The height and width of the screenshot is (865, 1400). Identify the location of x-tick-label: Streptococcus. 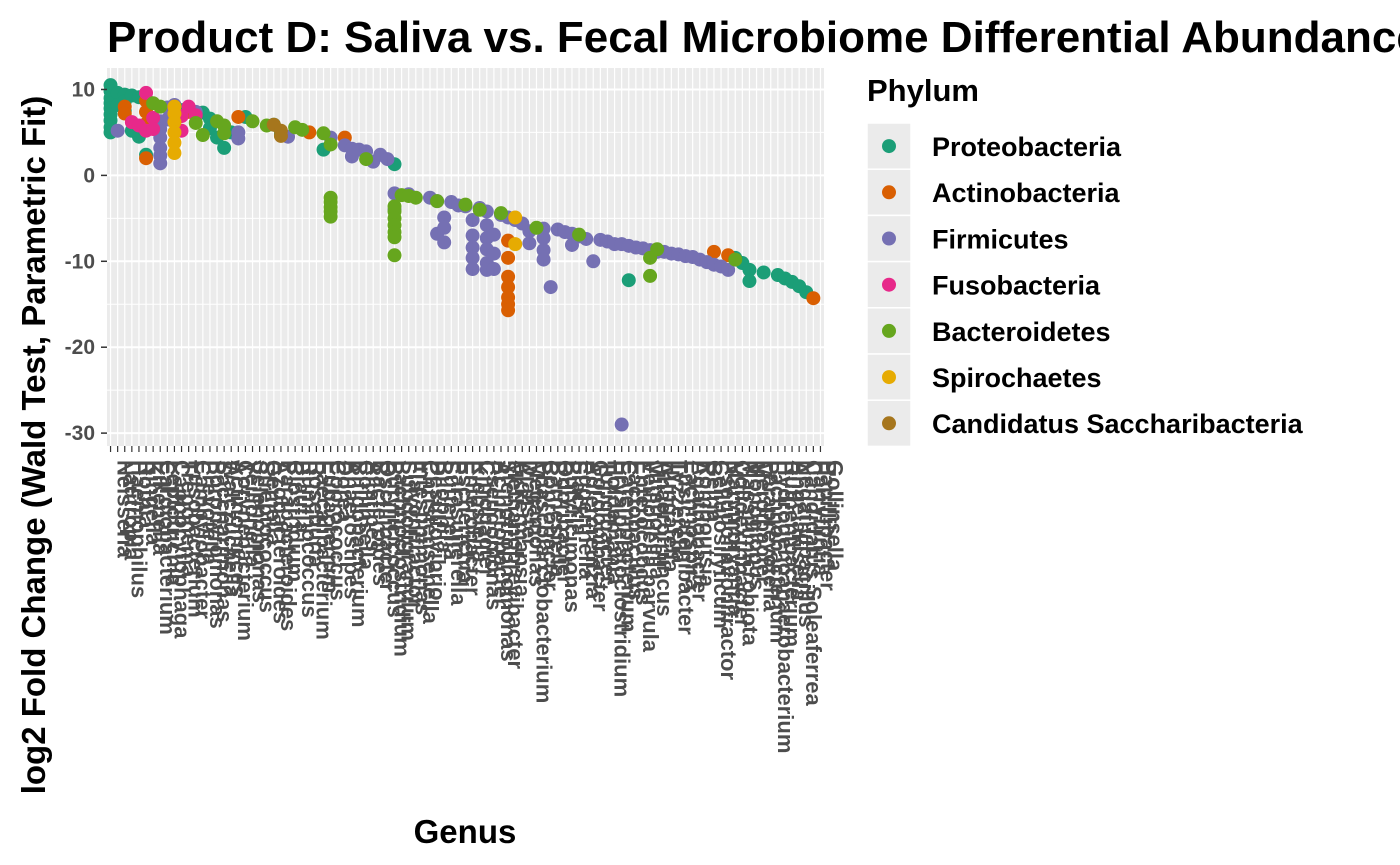
(267, 536).